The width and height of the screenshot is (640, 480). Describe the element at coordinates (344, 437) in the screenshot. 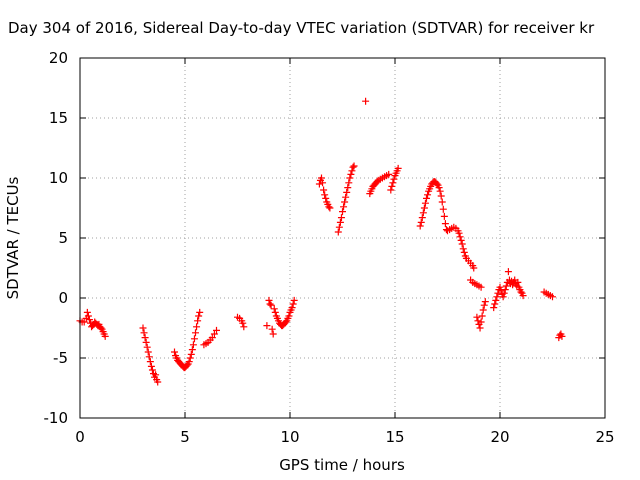

I see `x-tick-labels: 0 5 10 15 20 25` at that location.